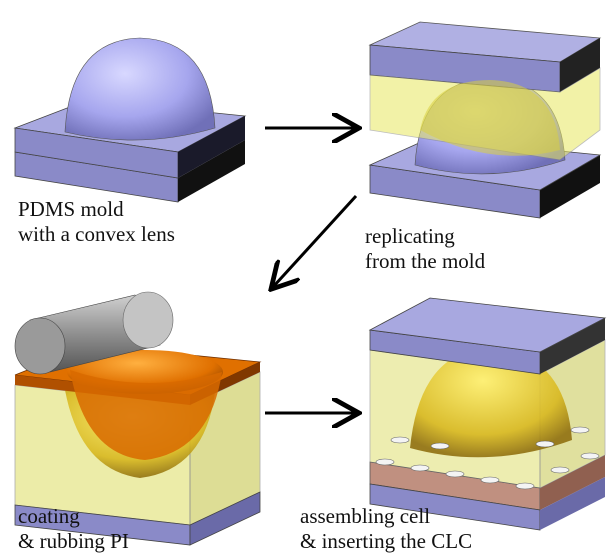 This screenshot has height=554, width=609. What do you see at coordinates (73, 541) in the screenshot?
I see `caption: & rubbing PI` at bounding box center [73, 541].